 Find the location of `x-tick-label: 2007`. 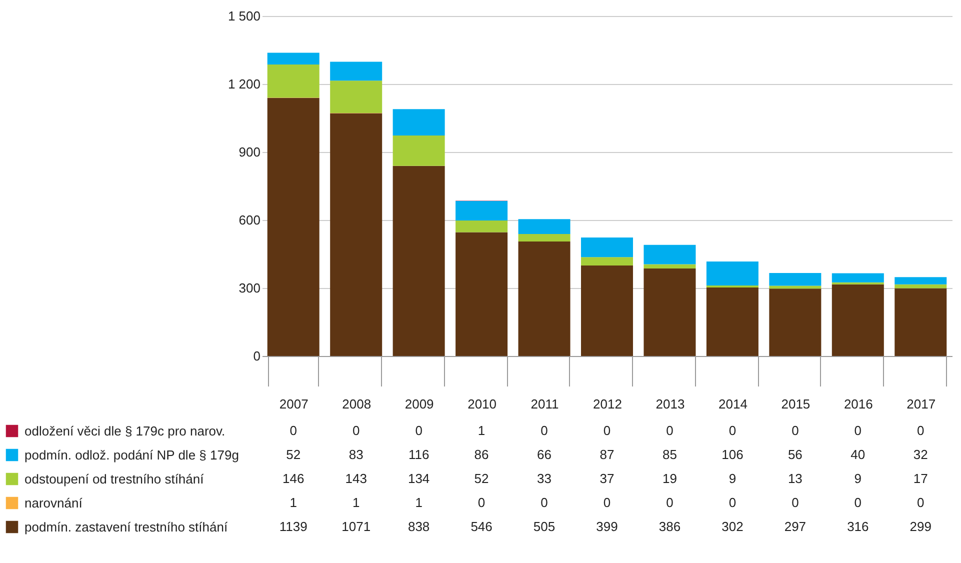

x-tick-label: 2007 is located at coordinates (293, 404).